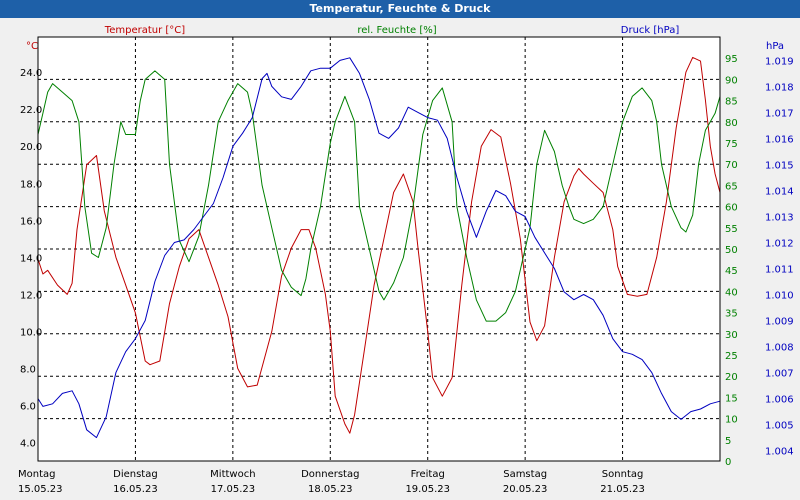  What do you see at coordinates (779, 139) in the screenshot?
I see `press-tick-label: 1.016` at bounding box center [779, 139].